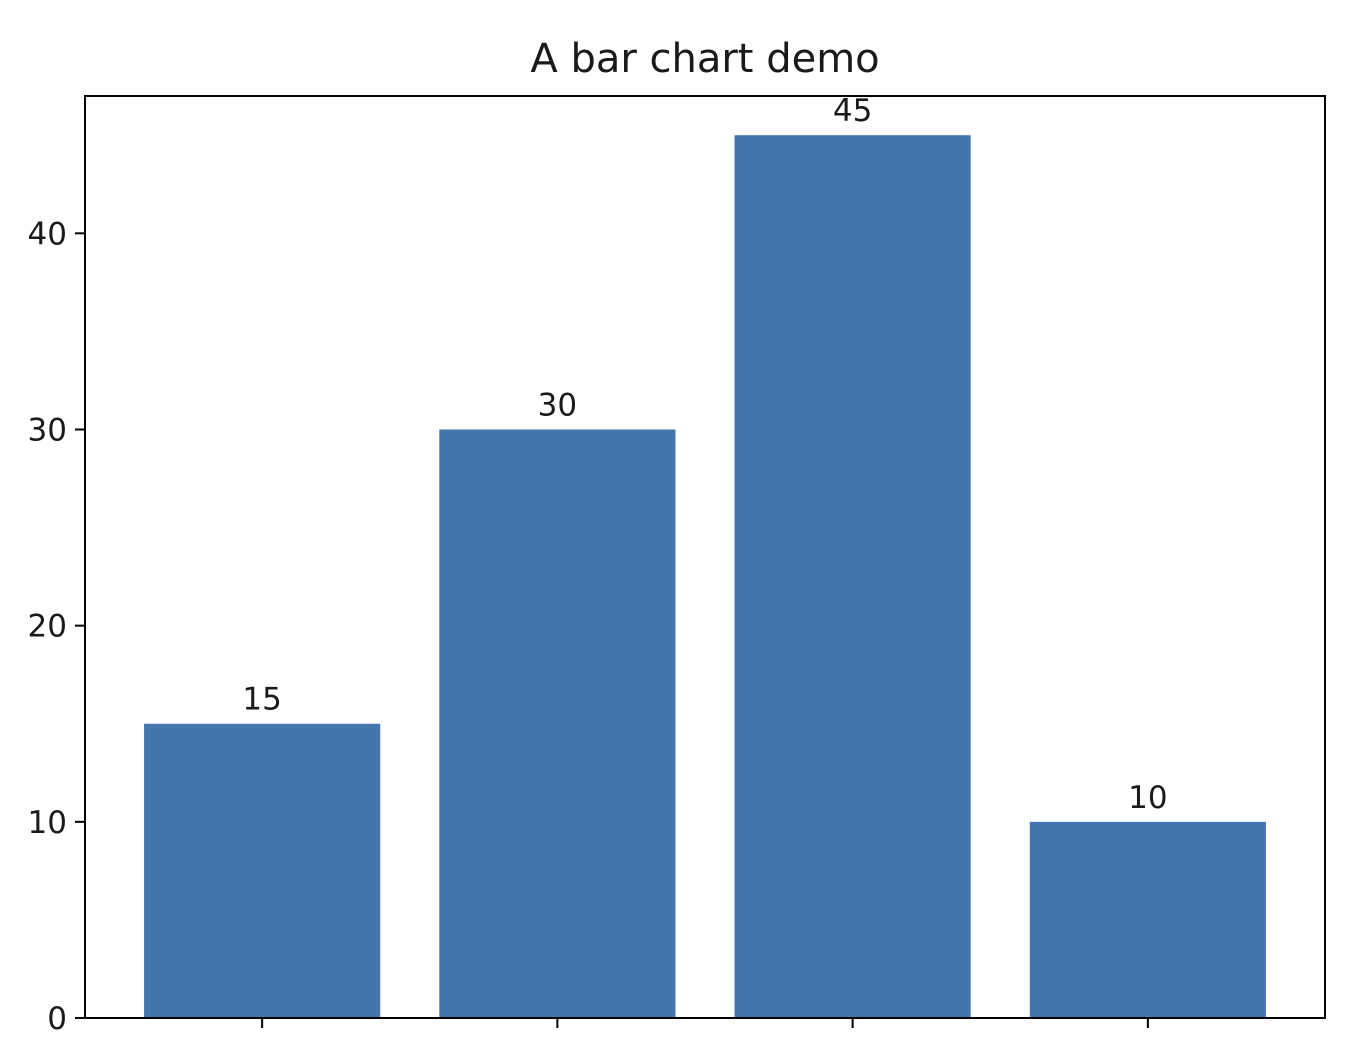  I want to click on y-tick-label: 20, so click(47, 627).